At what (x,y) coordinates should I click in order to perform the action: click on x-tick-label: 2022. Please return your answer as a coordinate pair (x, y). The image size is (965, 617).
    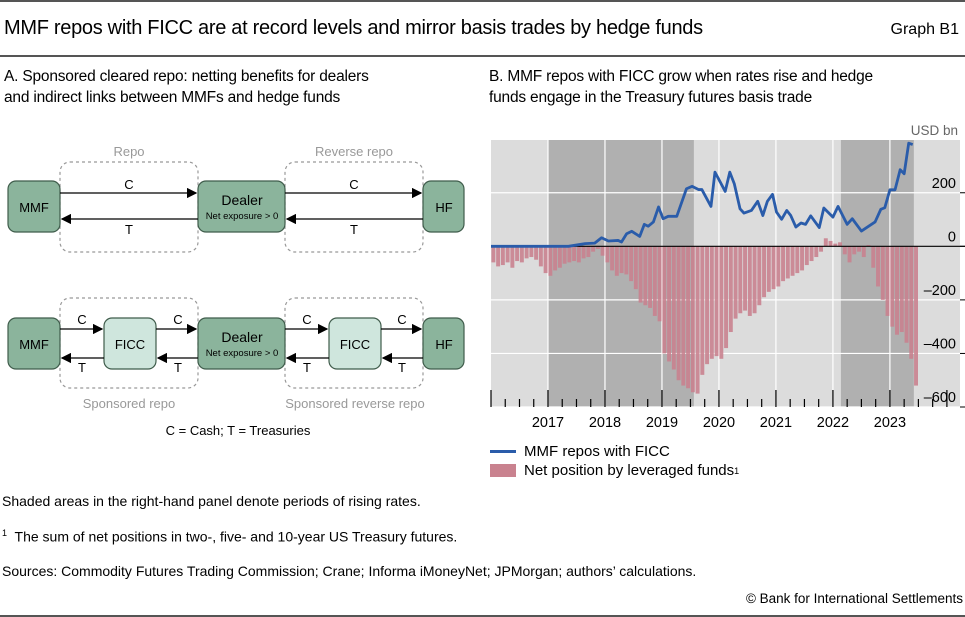
    Looking at the image, I should click on (833, 423).